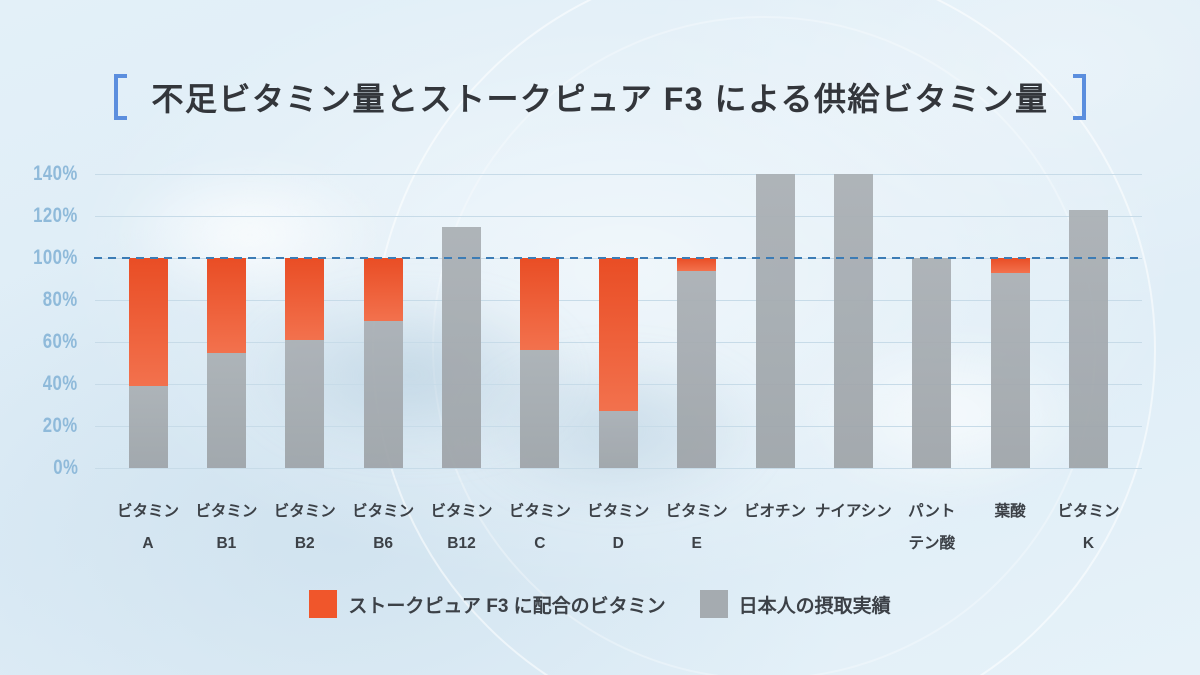  I want to click on chart-title-row: 不足ビタミン量とストークピュア F3 による供給ビタミン量, so click(600, 97).